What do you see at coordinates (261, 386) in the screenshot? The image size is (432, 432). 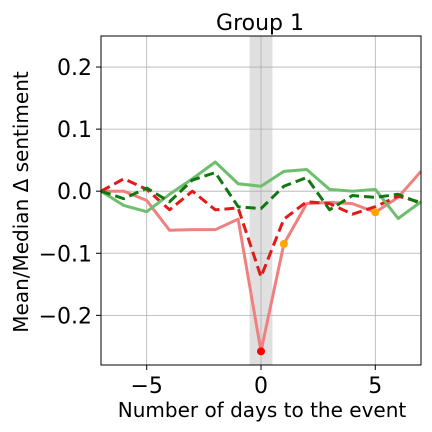 I see `x-tick-label: 0` at bounding box center [261, 386].